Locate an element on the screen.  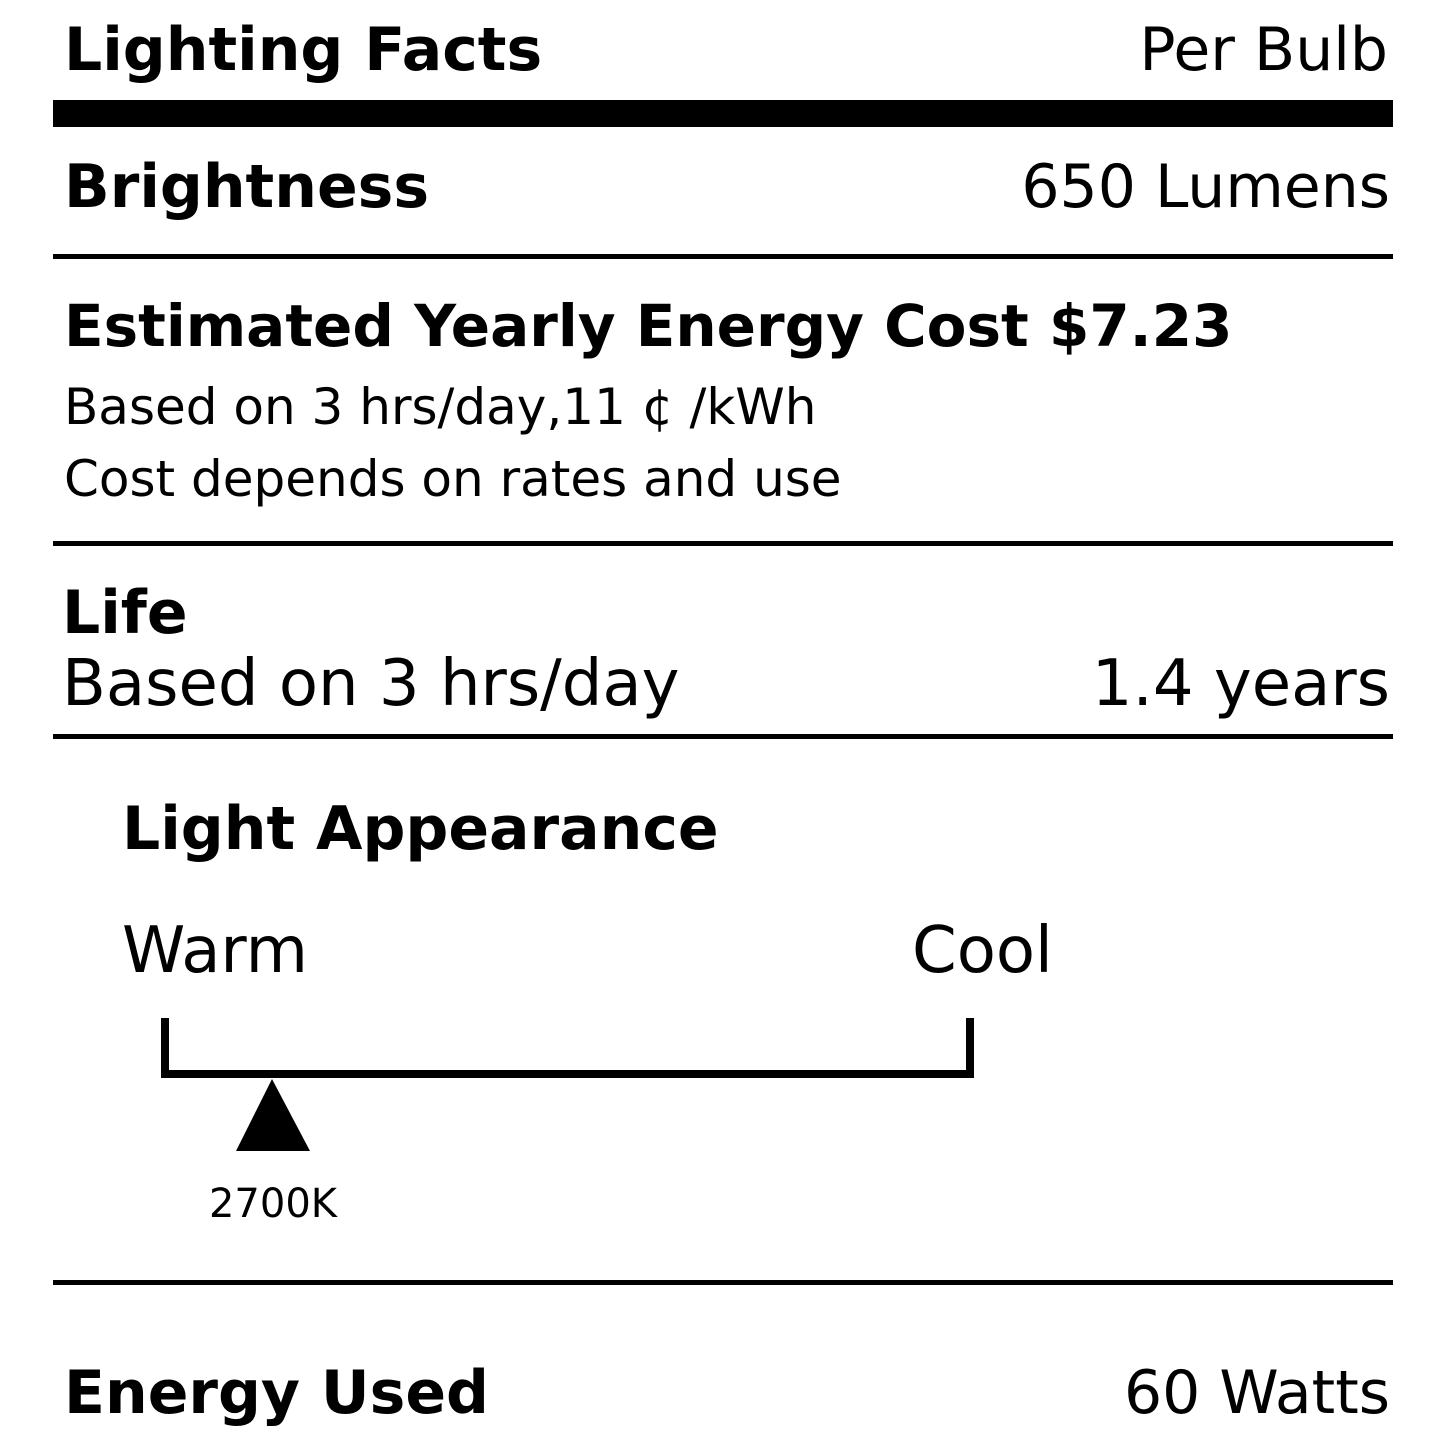
brightness-value: 650 Lumens is located at coordinates (1205, 187).